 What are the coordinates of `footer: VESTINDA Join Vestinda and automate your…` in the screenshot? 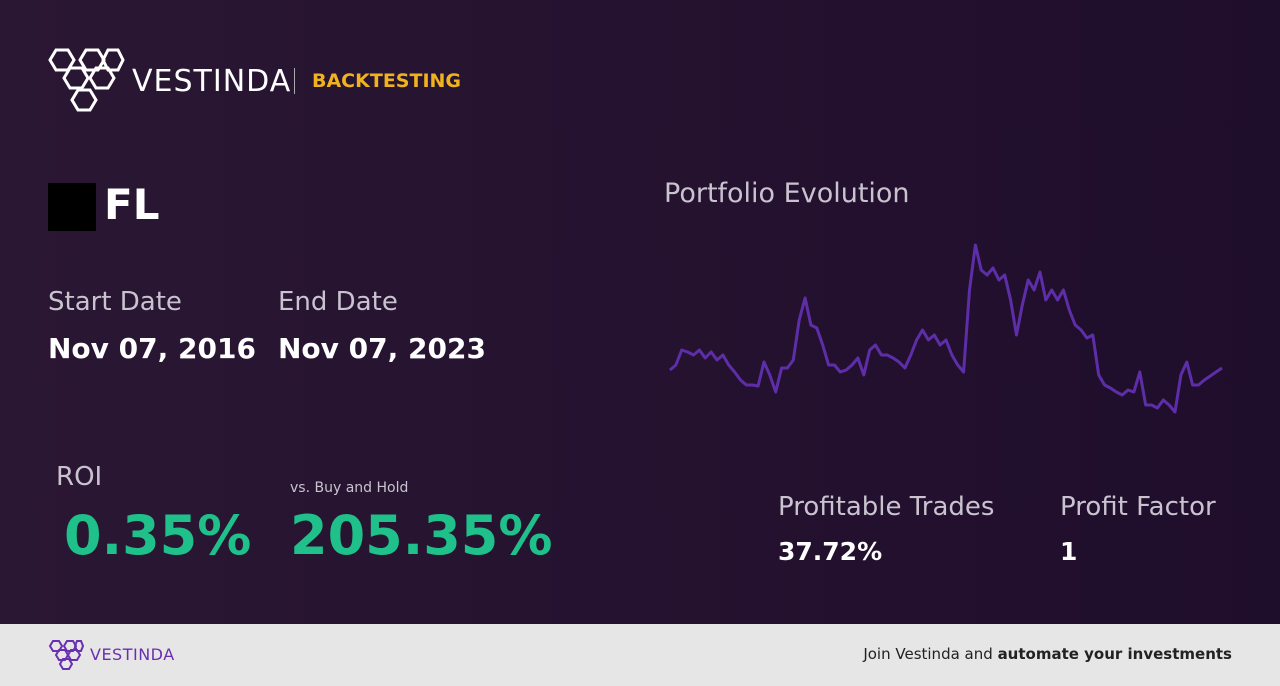 It's located at (640, 655).